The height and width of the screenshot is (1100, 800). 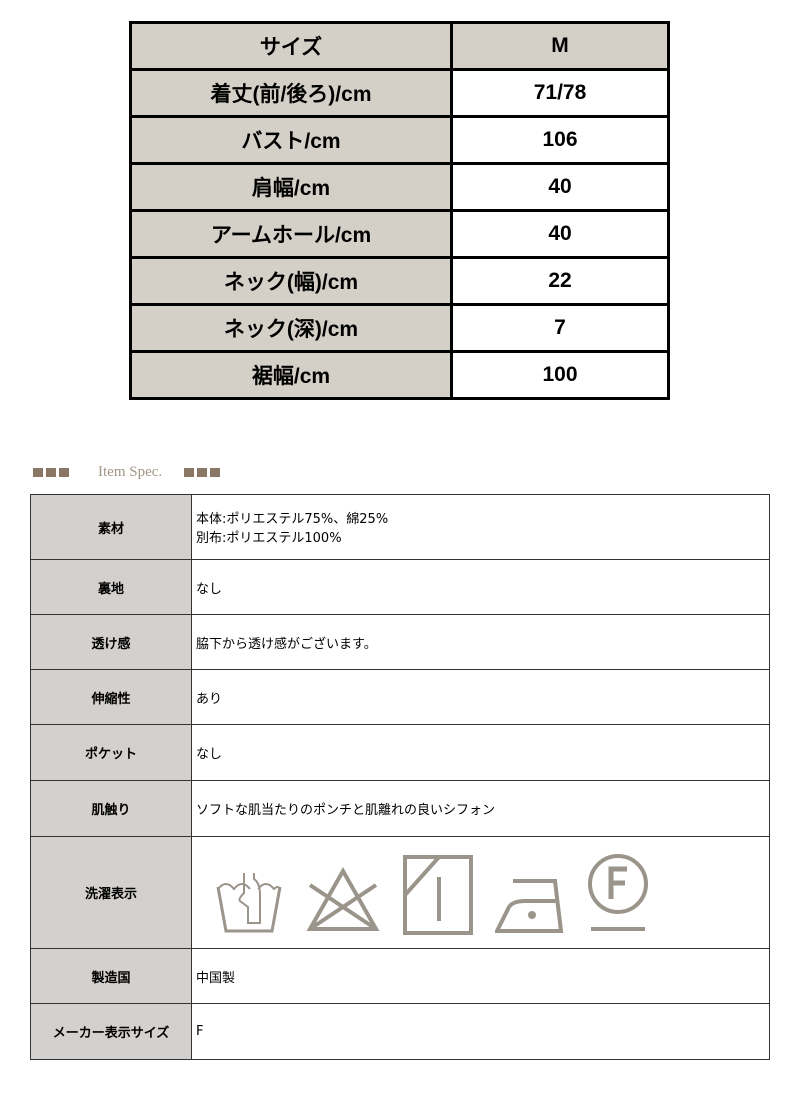 I want to click on spec-value-line: F, so click(x=200, y=1031).